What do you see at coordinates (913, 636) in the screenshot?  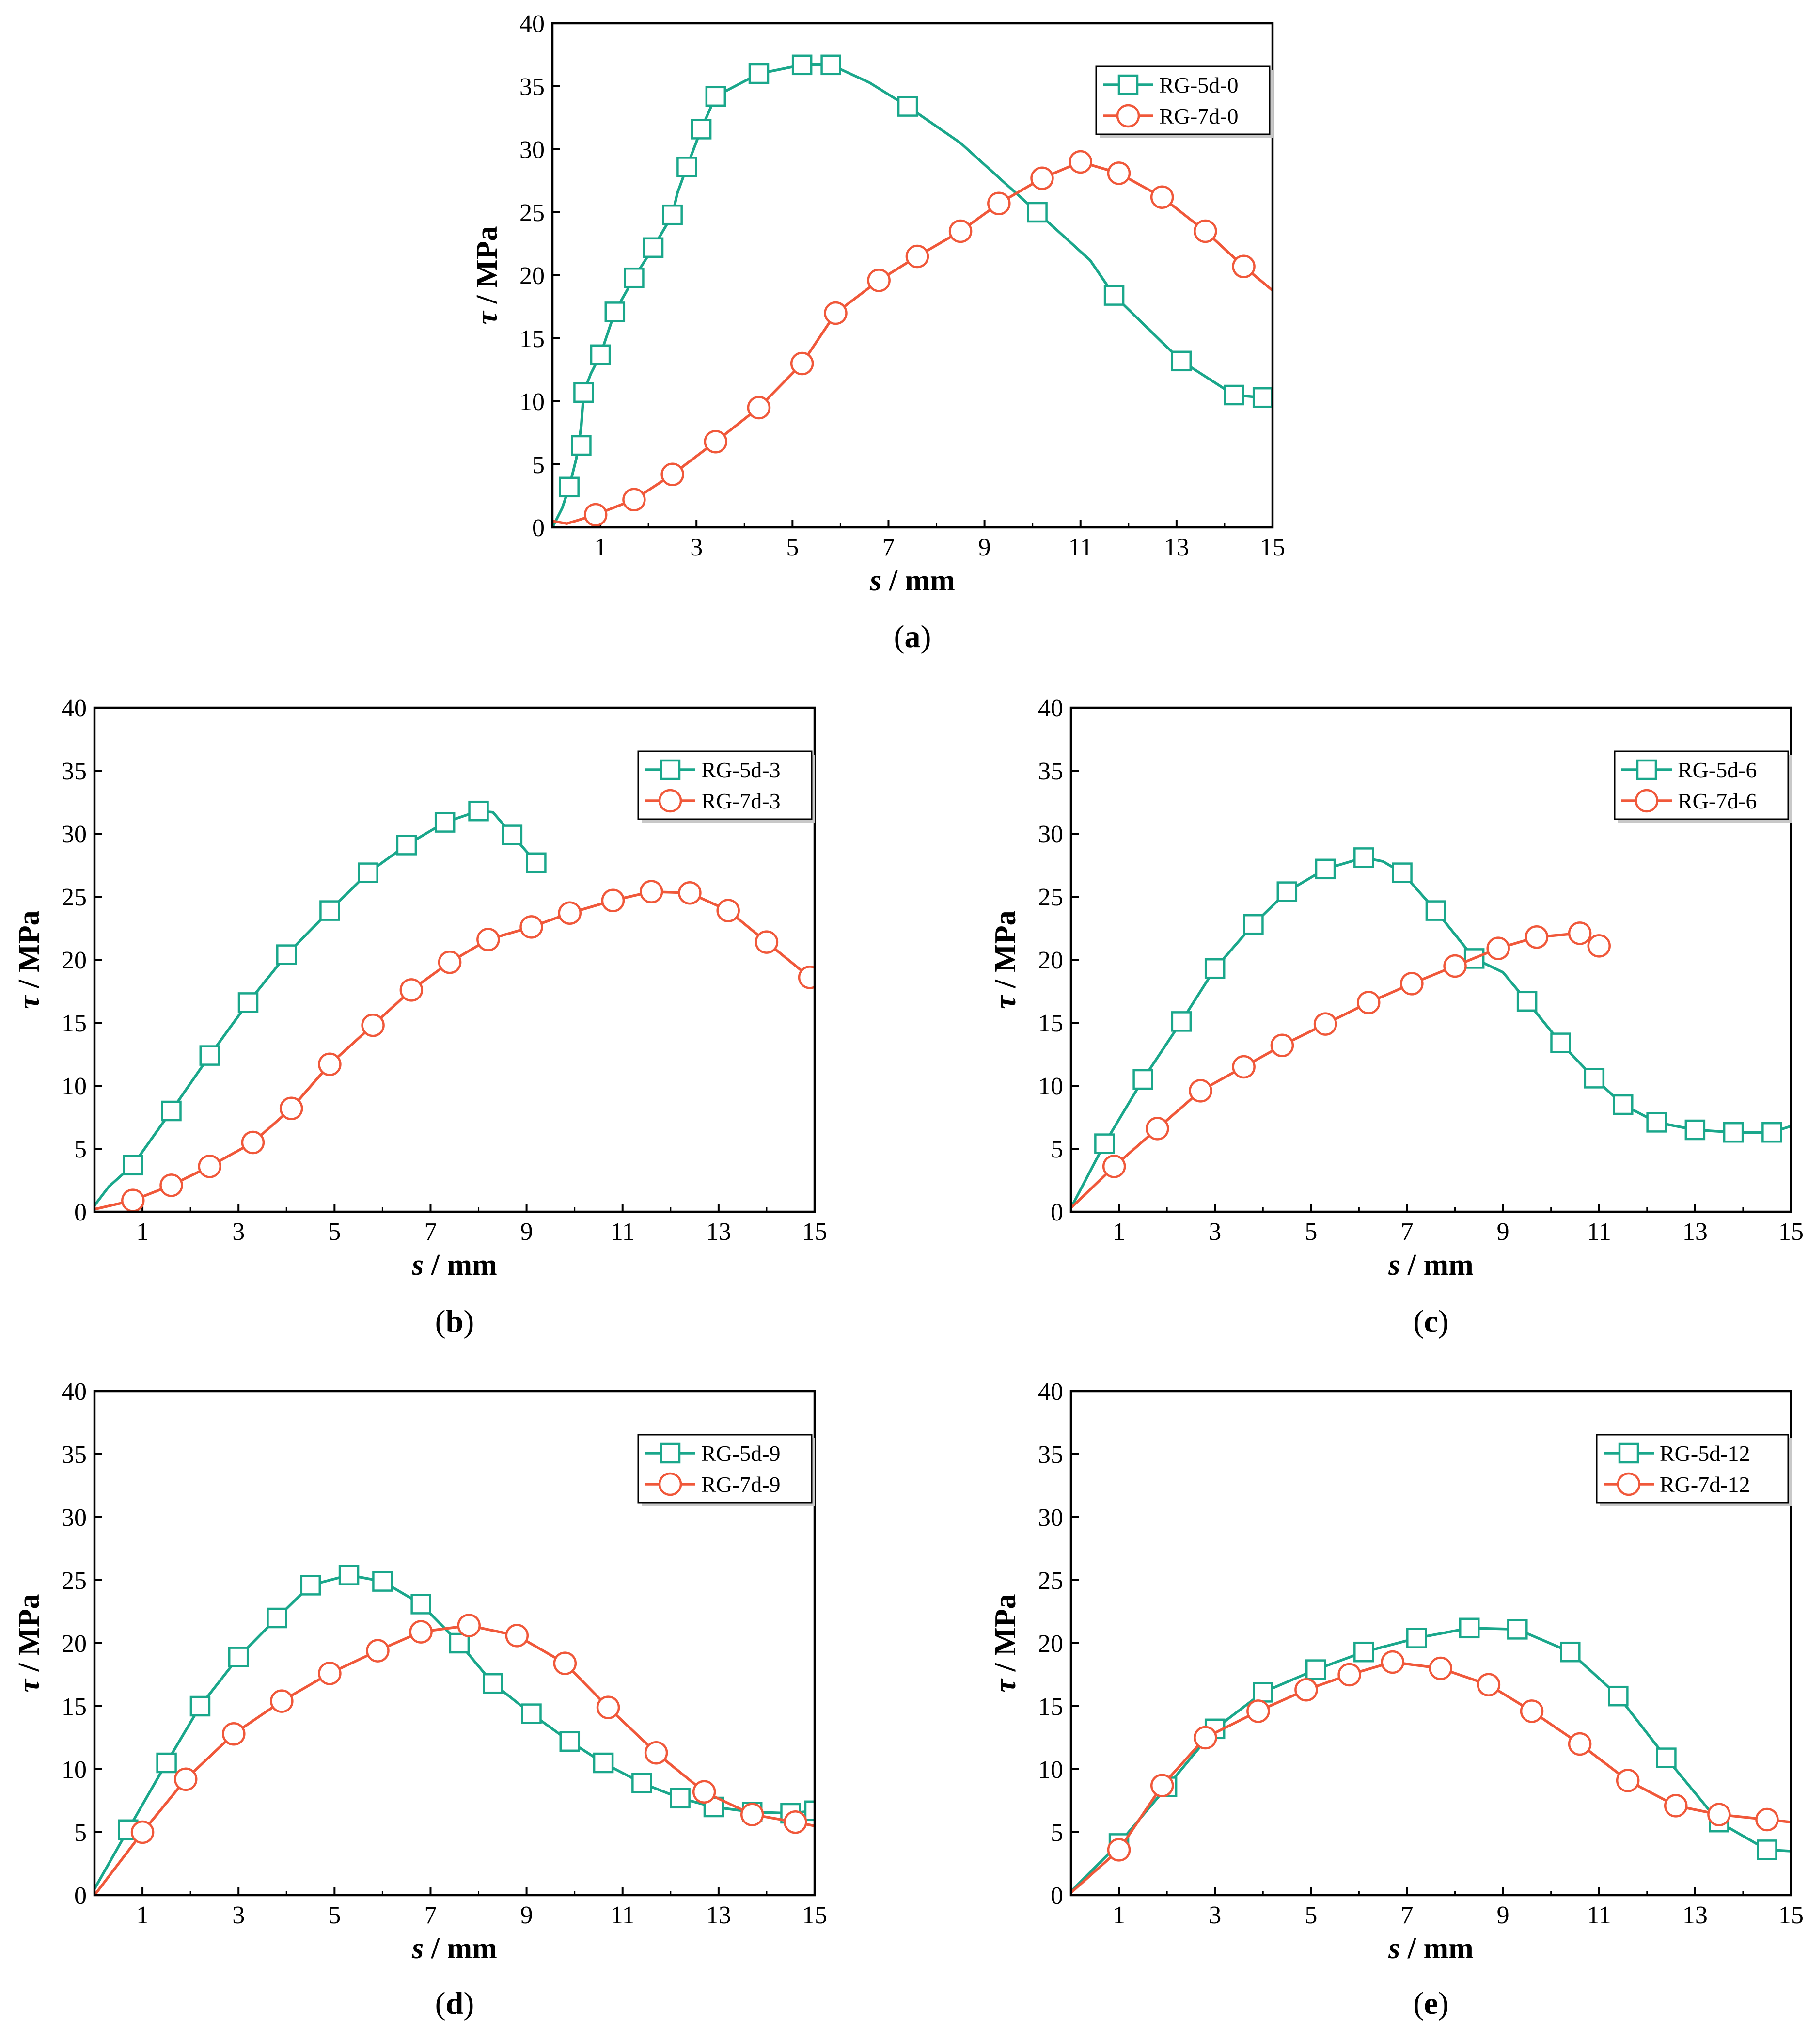 I see `panel-letter: a` at bounding box center [913, 636].